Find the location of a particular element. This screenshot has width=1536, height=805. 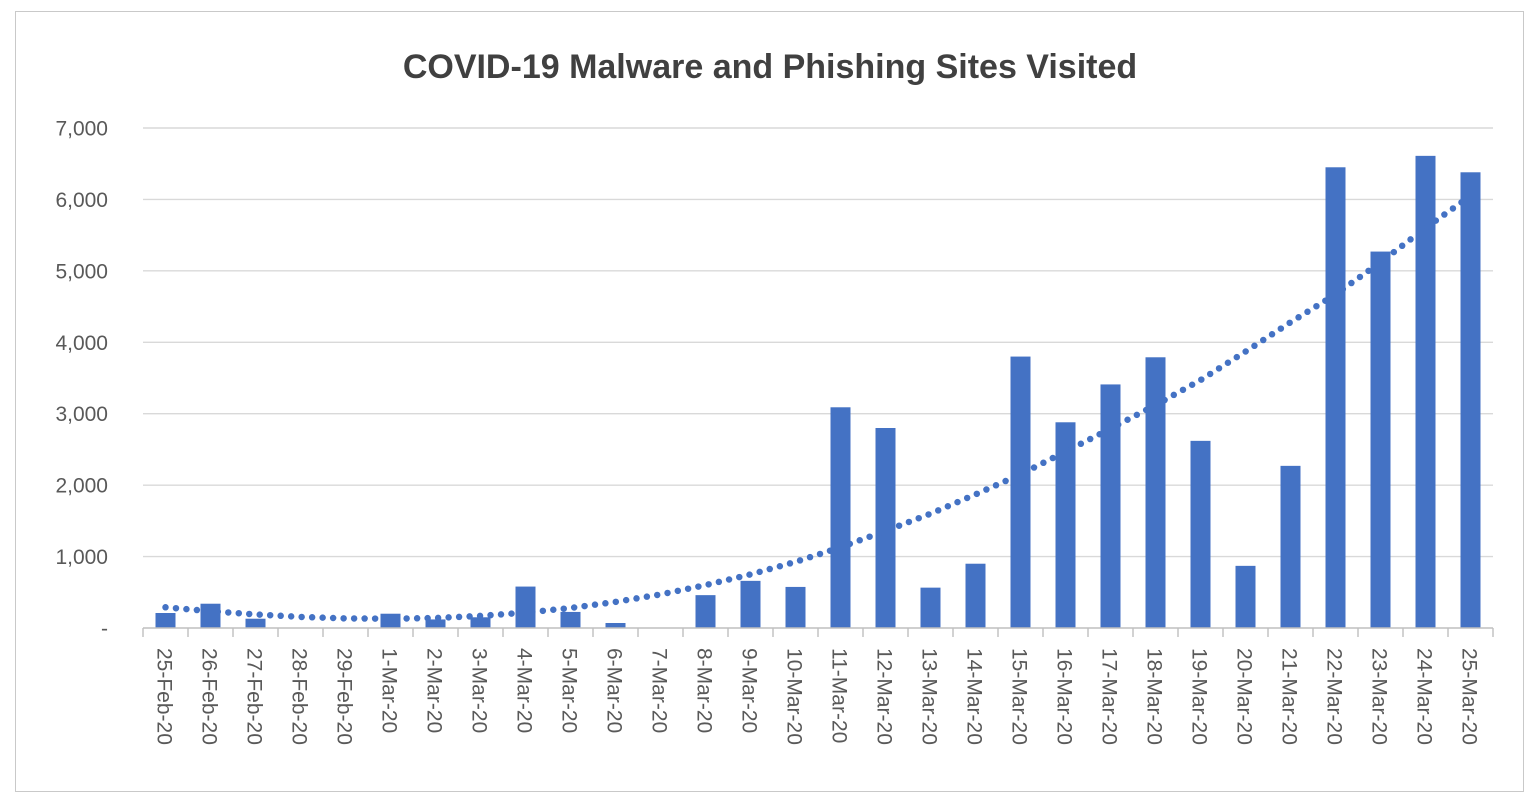

x-axis-label-22-Mar-20: 22-Mar-20 is located at coordinates (1334, 696).